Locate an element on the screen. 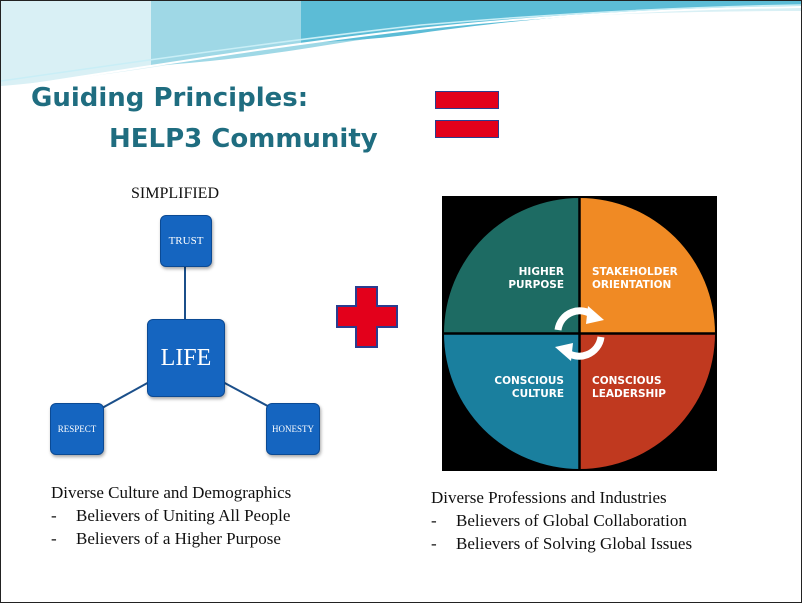 The height and width of the screenshot is (603, 802). list-item: - Believers of Global Collaboration is located at coordinates (559, 520).